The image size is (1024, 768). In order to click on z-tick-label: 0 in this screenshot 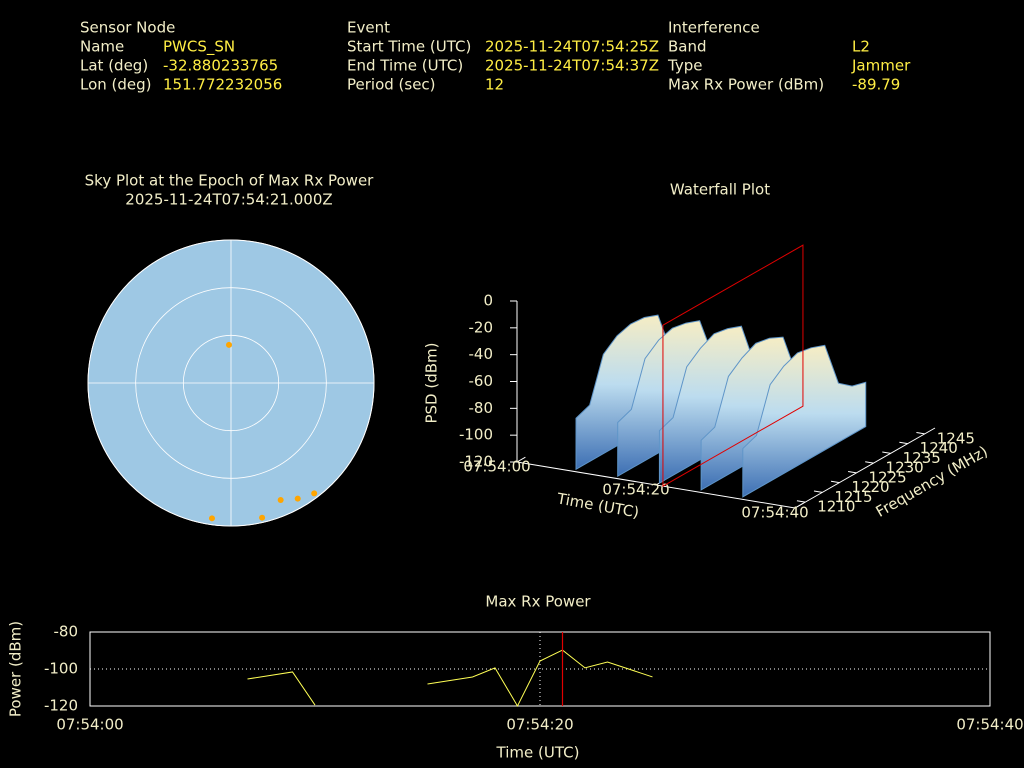, I will do `click(488, 301)`.